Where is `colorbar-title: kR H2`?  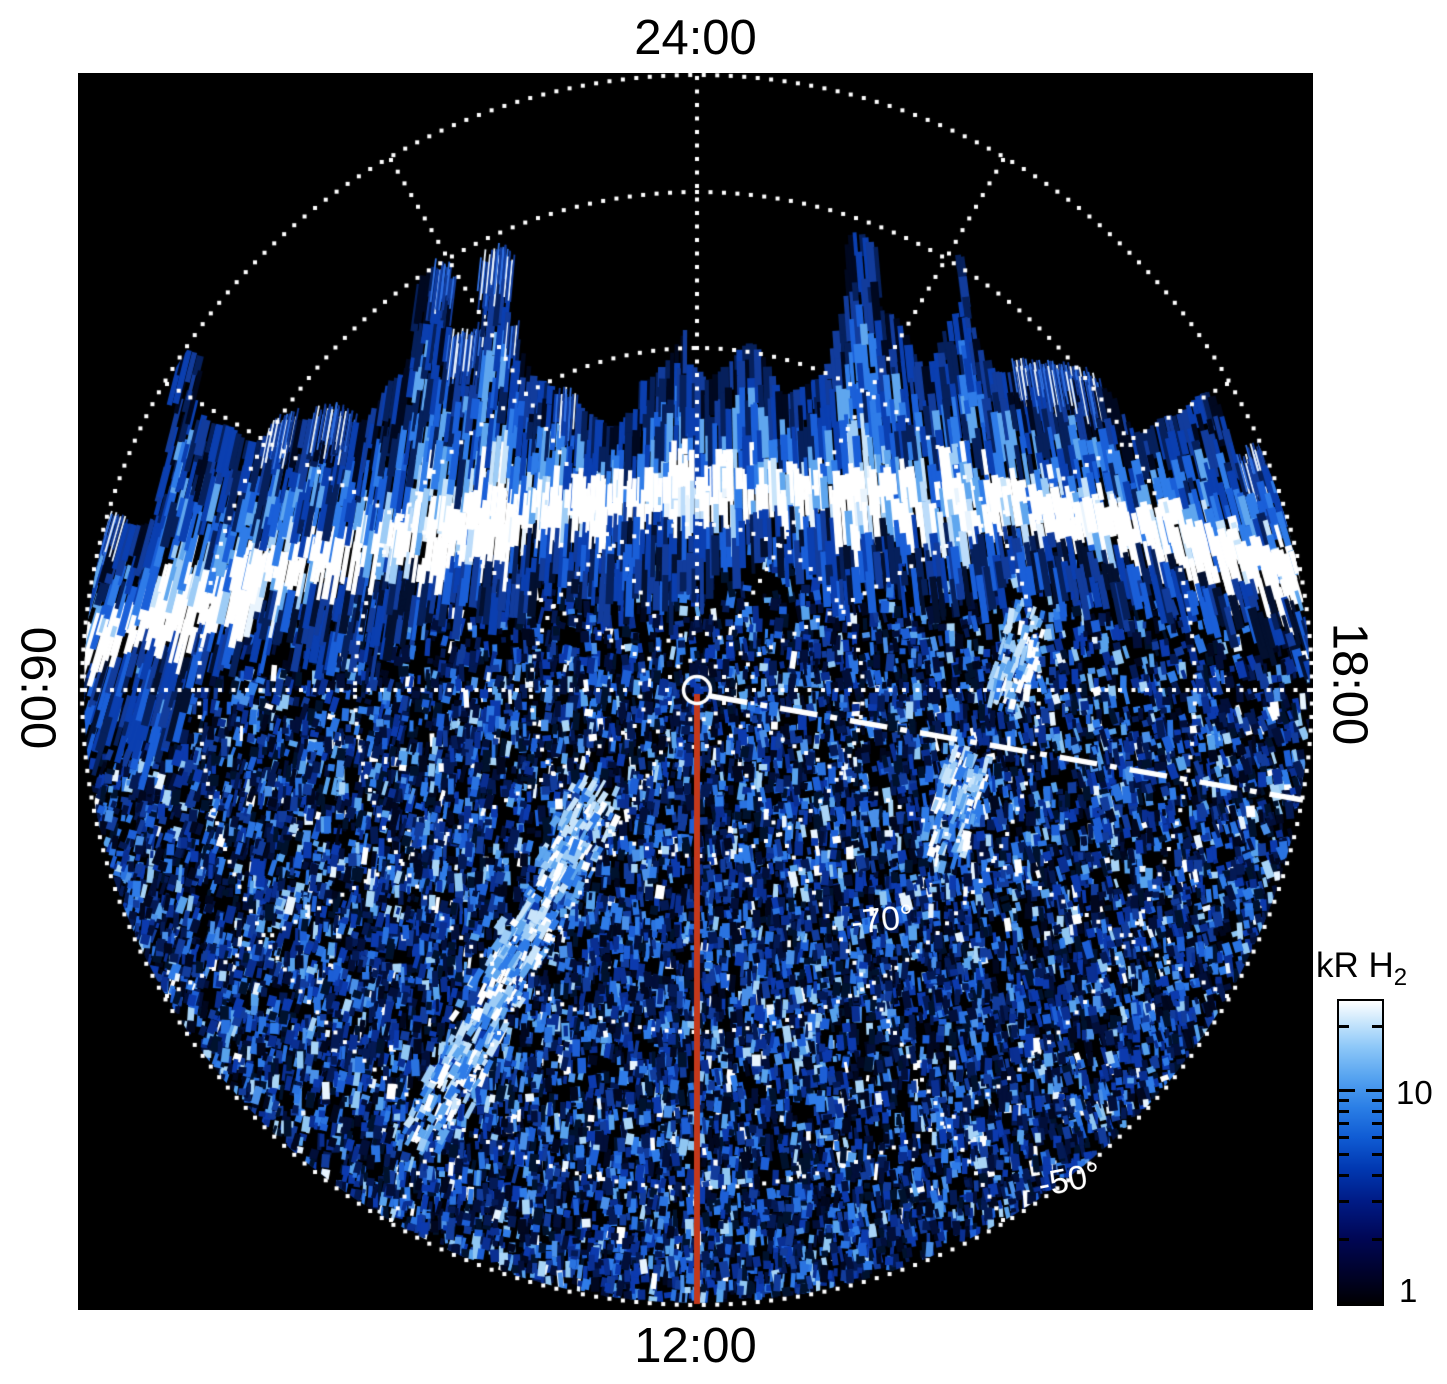 colorbar-title: kR H2 is located at coordinates (1361, 969).